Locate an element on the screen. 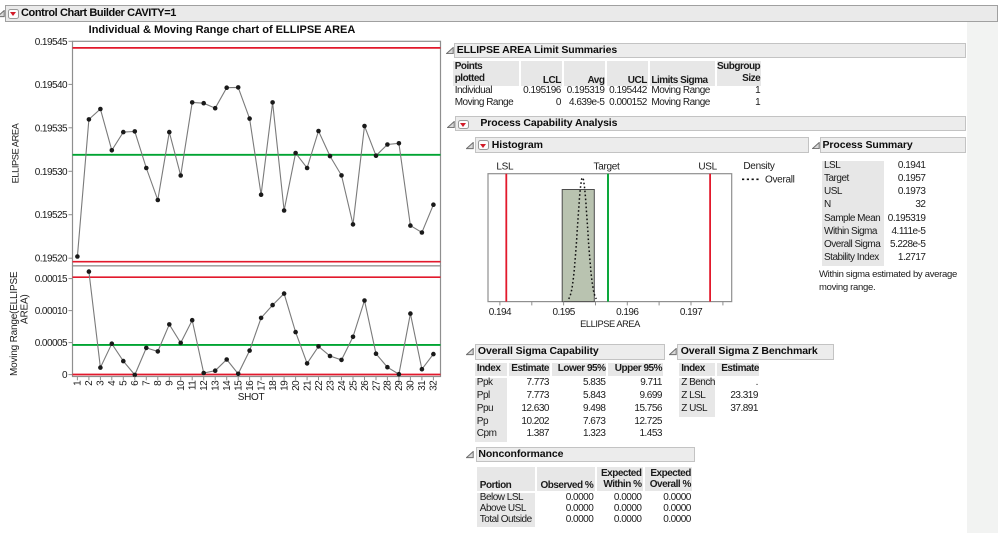  svg-text: 0.19520 is located at coordinates (51, 259).